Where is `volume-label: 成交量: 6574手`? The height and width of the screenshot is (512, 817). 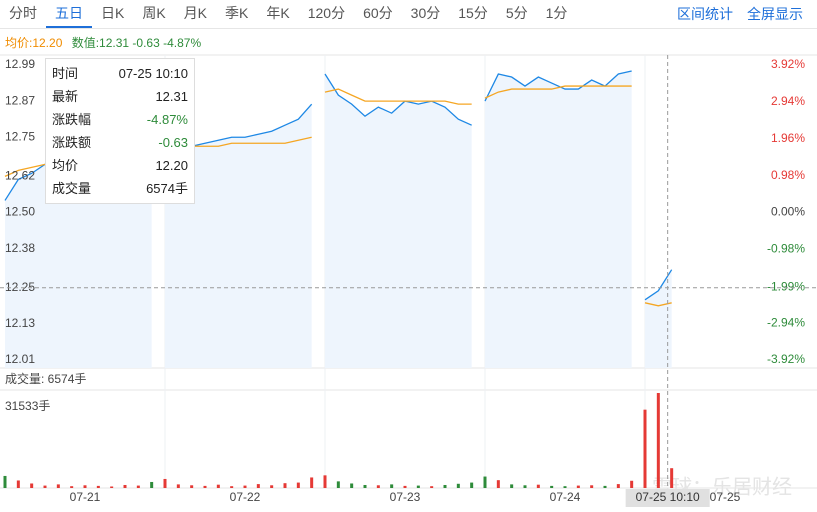 volume-label: 成交量: 6574手 is located at coordinates (45, 378).